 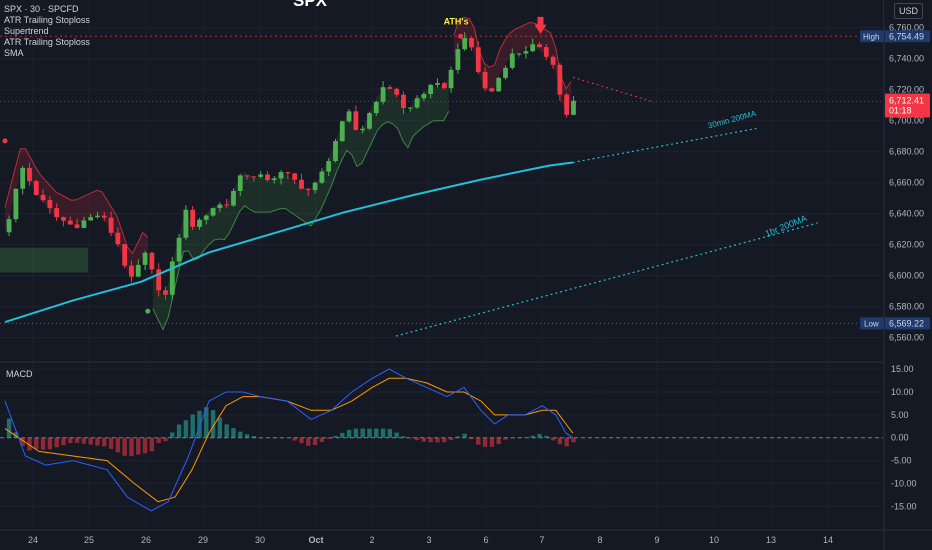 I want to click on macd-tick-label: -15.00, so click(x=904, y=506).